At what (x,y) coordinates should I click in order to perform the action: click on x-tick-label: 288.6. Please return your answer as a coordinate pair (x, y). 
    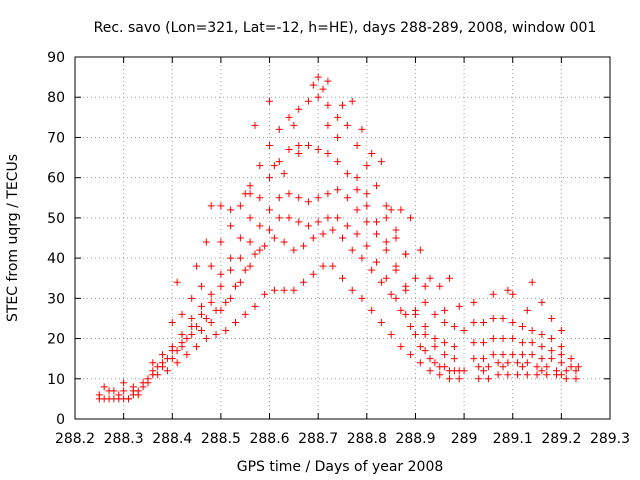
    Looking at the image, I should click on (269, 439).